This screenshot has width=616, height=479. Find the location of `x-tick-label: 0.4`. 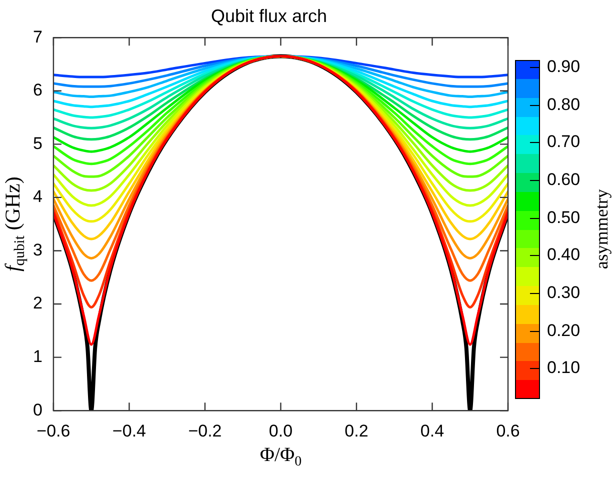

x-tick-label: 0.4 is located at coordinates (432, 430).